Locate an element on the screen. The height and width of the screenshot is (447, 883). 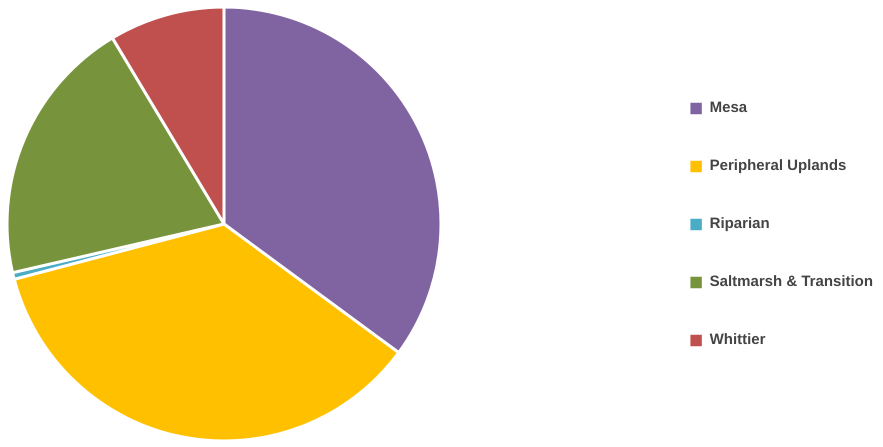
legend-label: Peripheral Uplands is located at coordinates (778, 165).